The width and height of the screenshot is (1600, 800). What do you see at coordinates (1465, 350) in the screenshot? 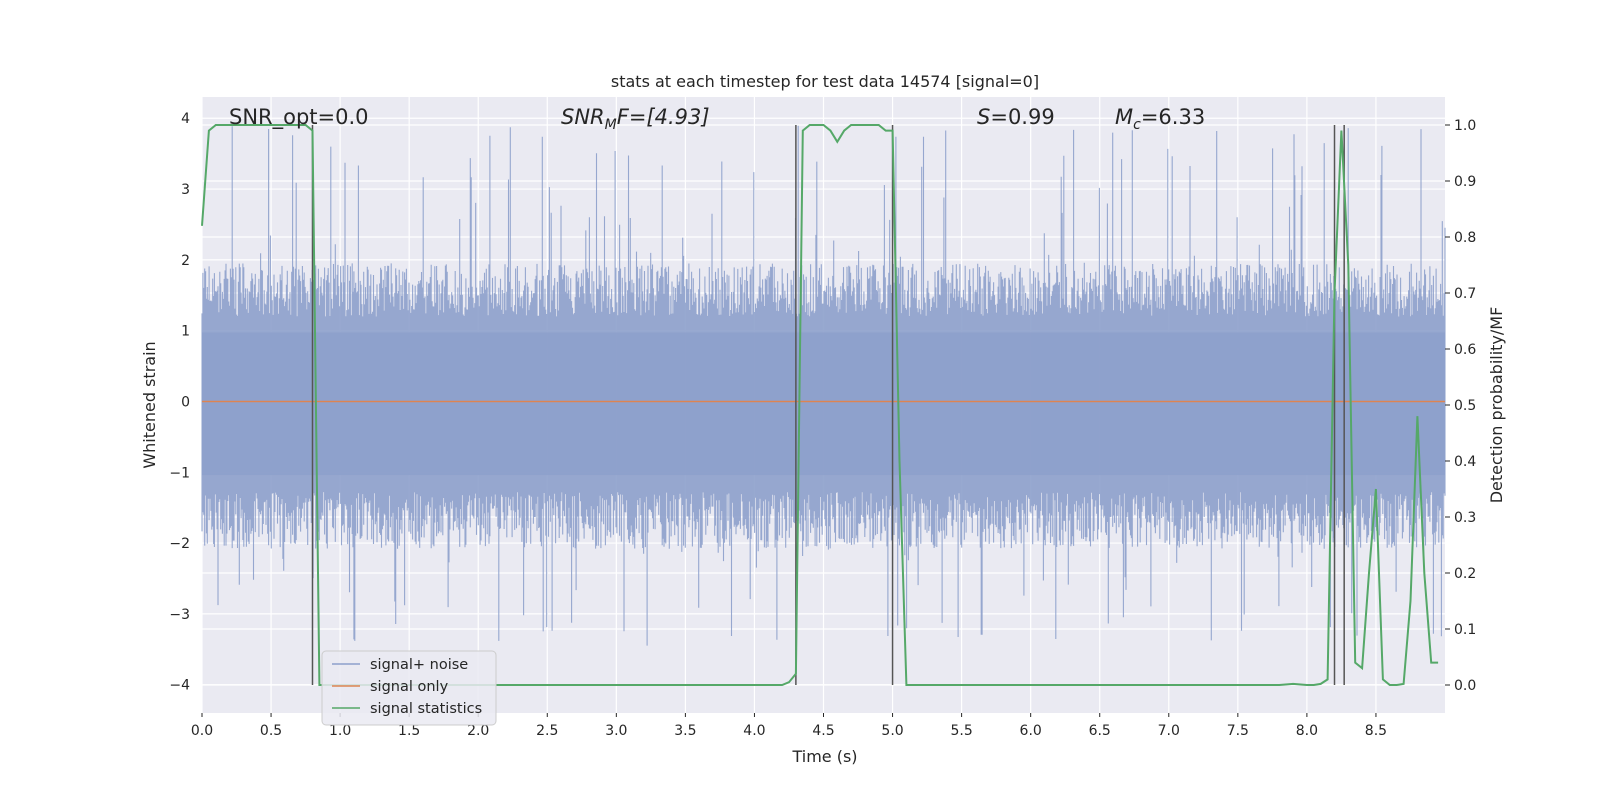
I see `y2-tick-label: 0.6` at bounding box center [1465, 350].